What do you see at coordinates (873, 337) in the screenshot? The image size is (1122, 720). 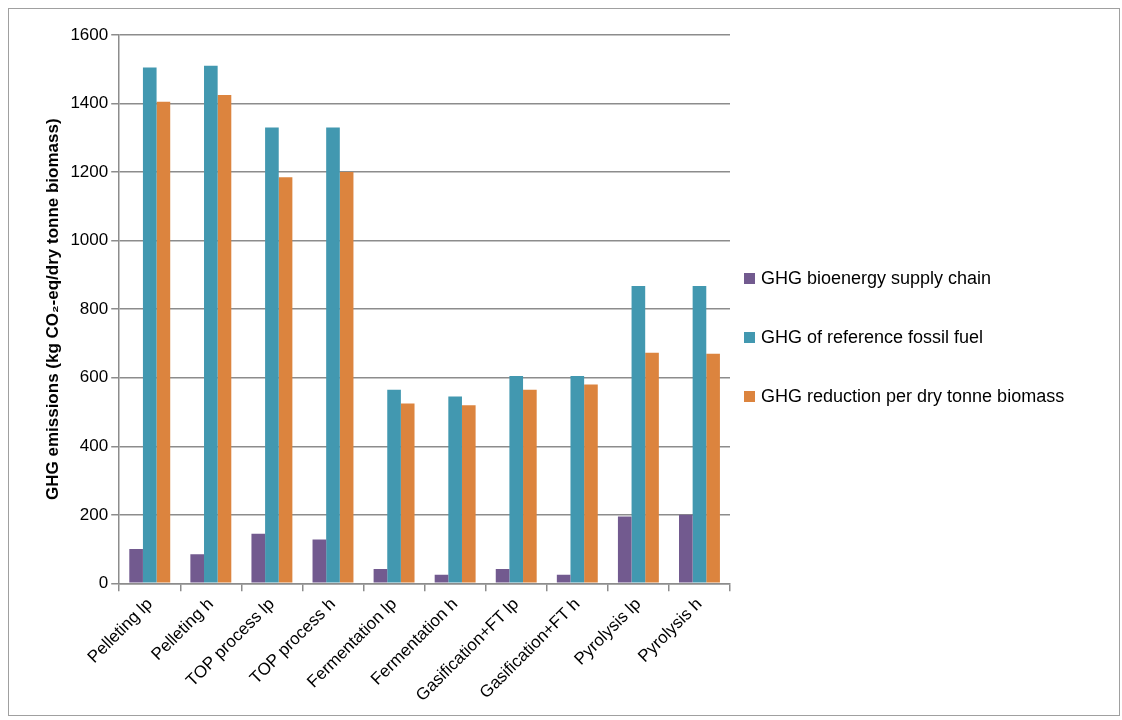 I see `legend-label: GHG of reference fossil fuel` at bounding box center [873, 337].